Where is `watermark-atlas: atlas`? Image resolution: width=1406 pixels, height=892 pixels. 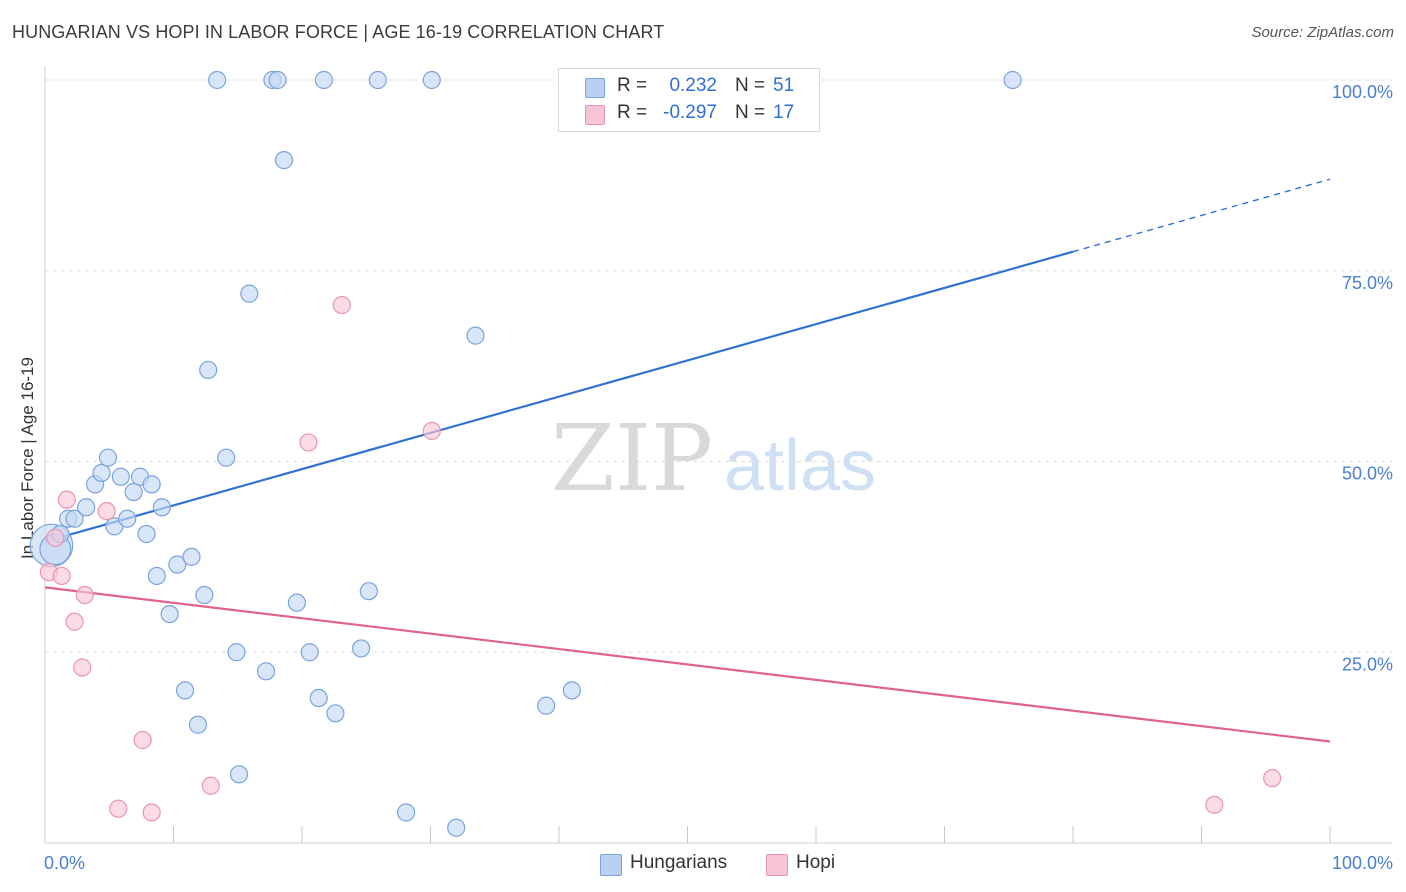 watermark-atlas: atlas is located at coordinates (800, 466).